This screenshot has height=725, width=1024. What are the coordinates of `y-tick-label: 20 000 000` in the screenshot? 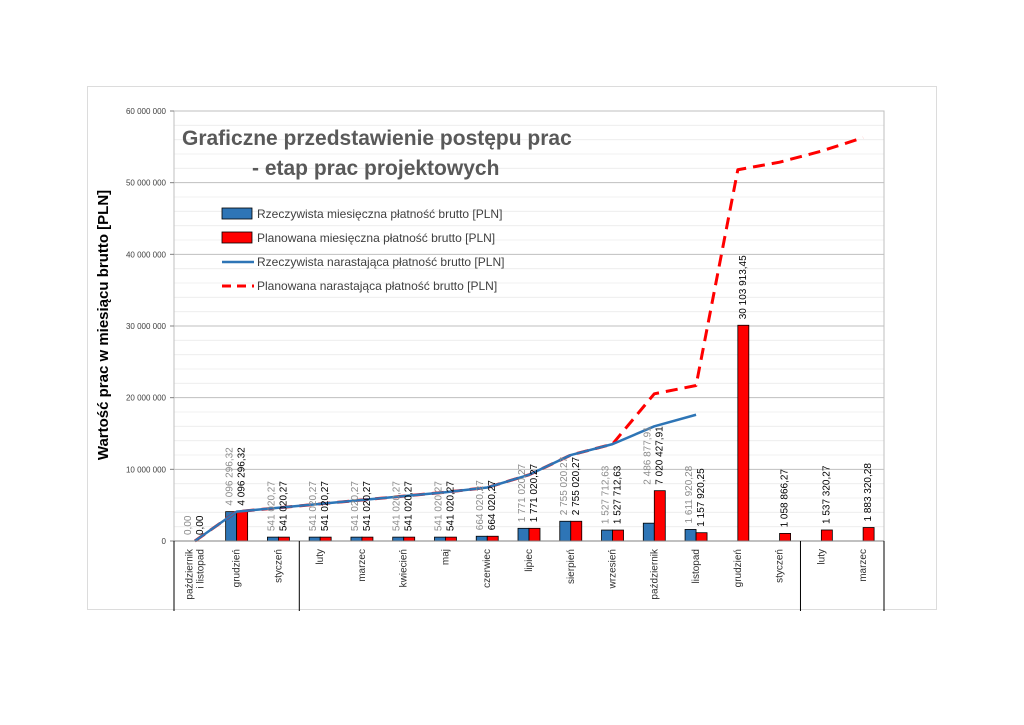 It's located at (146, 398).